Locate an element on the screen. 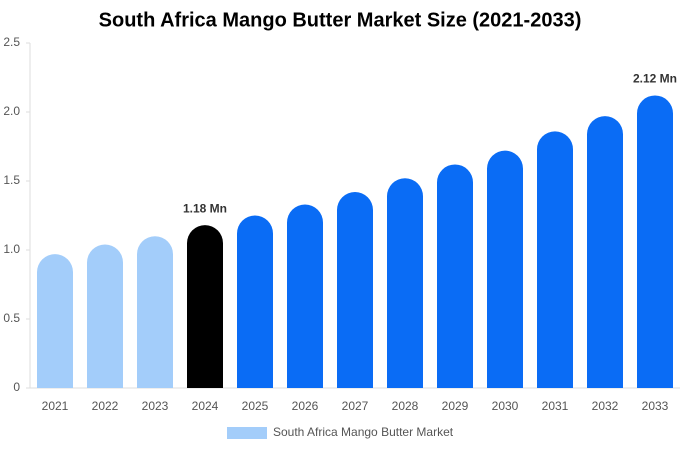 This screenshot has height=450, width=680. x-tick-label: 2033 is located at coordinates (655, 406).